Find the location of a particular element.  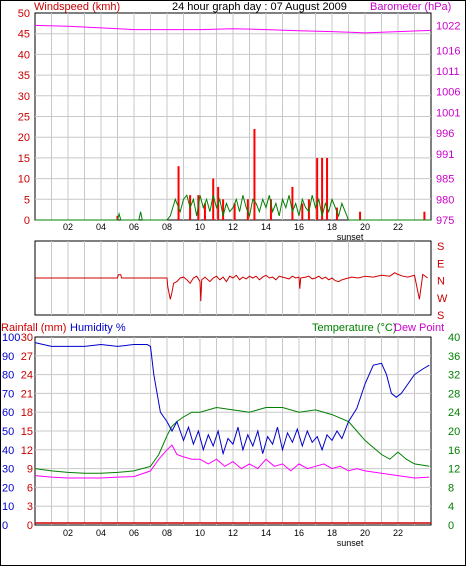

windspeed-tick-labels: 0 5 10 15 20 25 30 35 40 45 50 is located at coordinates (24, 117).